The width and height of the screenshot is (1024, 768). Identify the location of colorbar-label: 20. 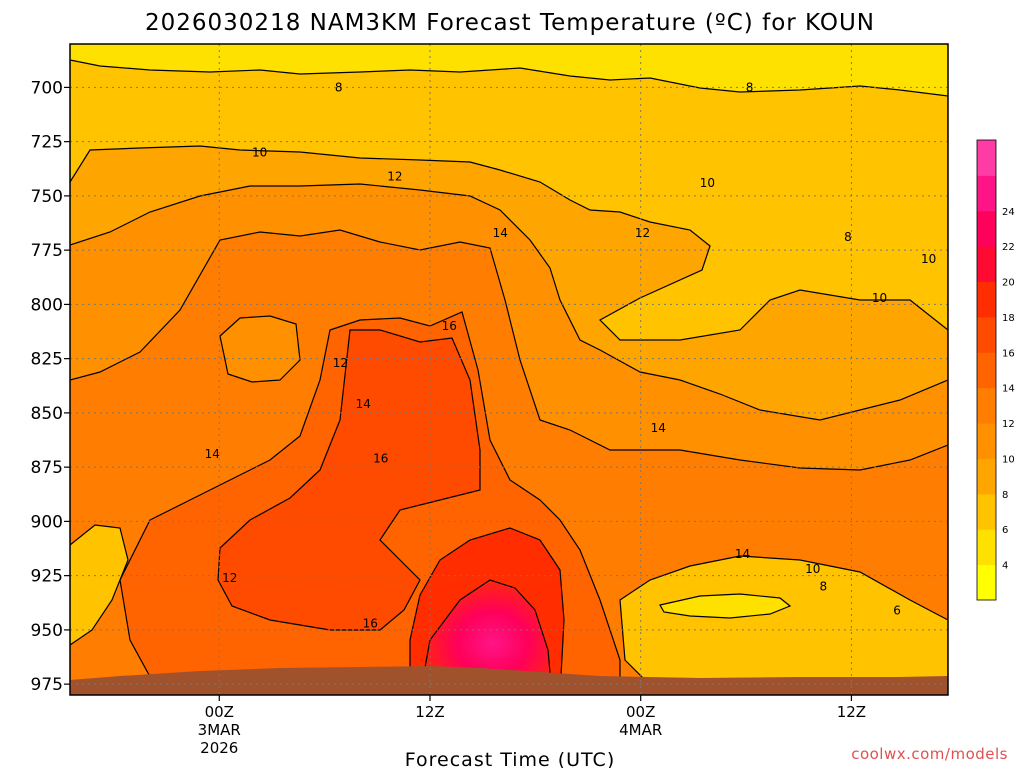
(1008, 283).